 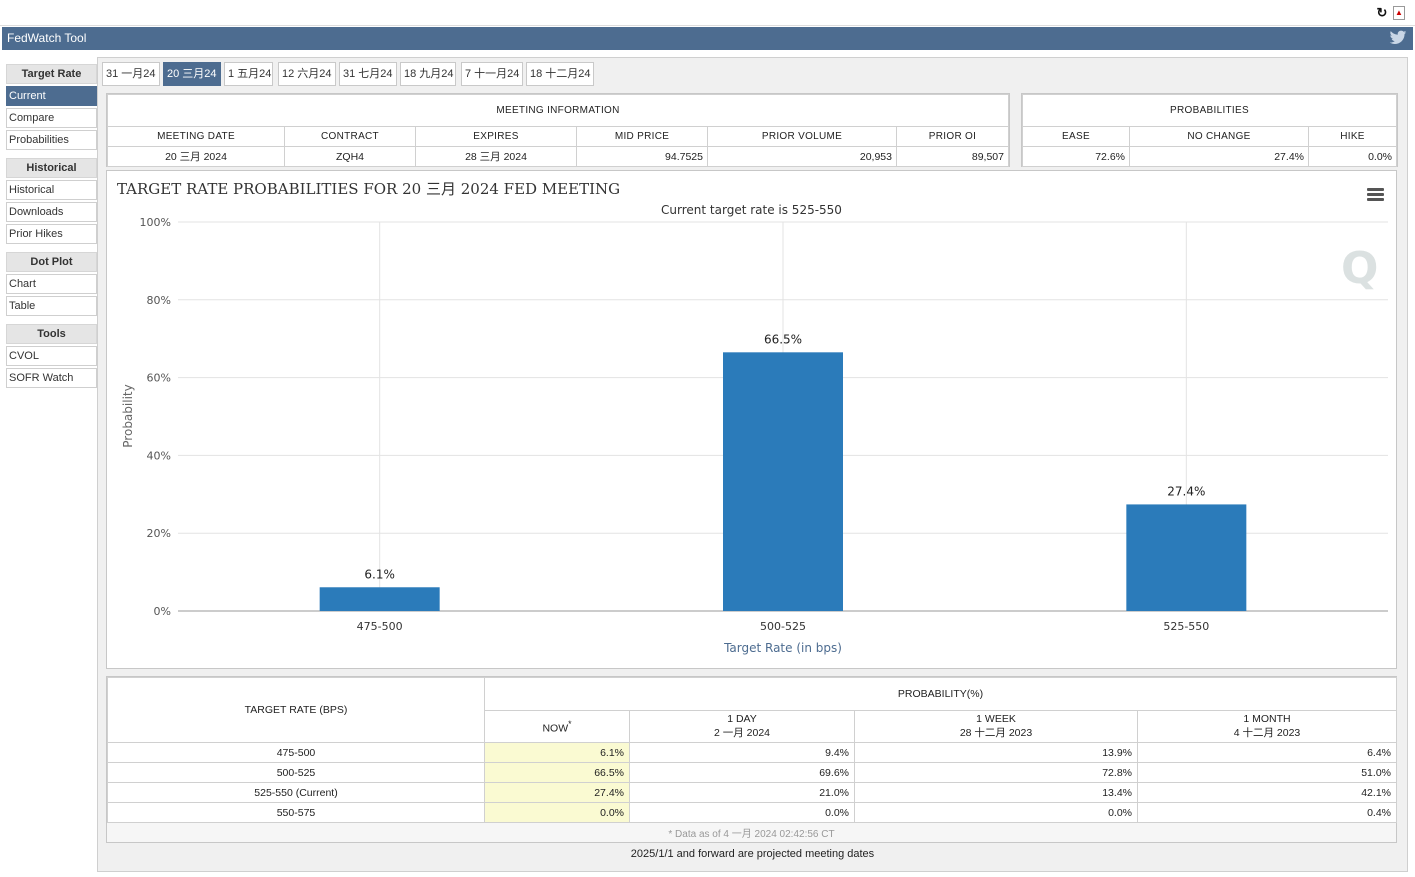 I want to click on tab-meeting-4: 12 六月24, so click(x=307, y=74).